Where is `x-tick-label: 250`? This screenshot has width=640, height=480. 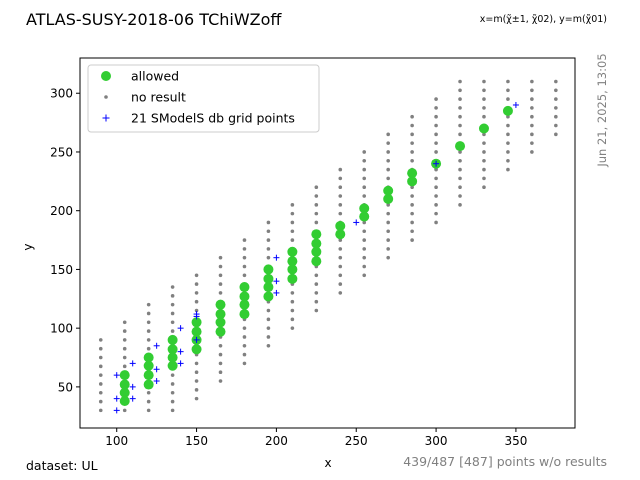
x-tick-label: 250 is located at coordinates (356, 441).